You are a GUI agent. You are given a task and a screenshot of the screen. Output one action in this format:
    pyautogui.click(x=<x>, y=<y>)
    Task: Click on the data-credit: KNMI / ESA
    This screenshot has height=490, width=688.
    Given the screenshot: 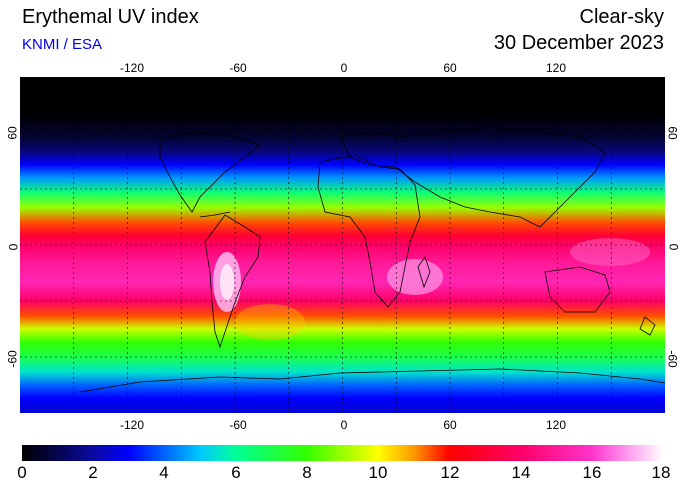 What is the action you would take?
    pyautogui.click(x=62, y=44)
    